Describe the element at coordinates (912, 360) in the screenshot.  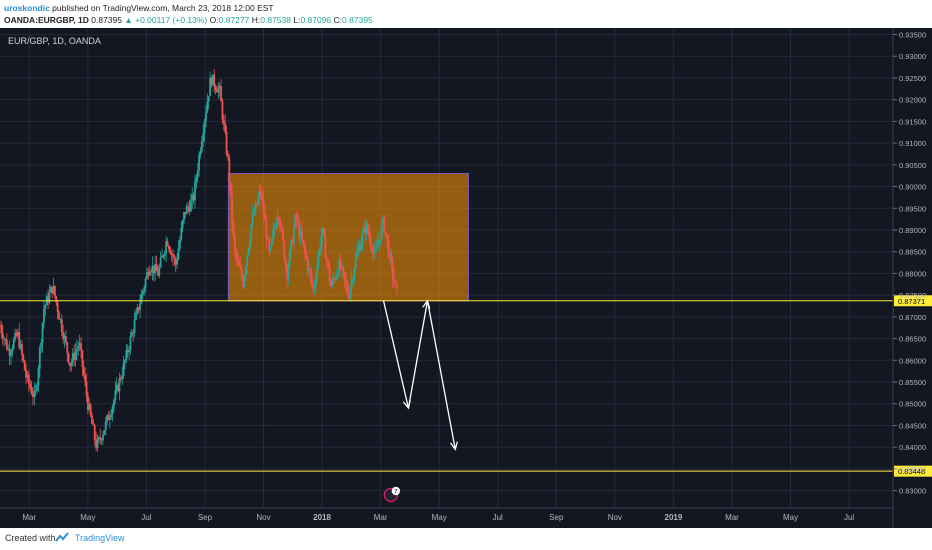
I see `price-tick-label: 0.86000` at that location.